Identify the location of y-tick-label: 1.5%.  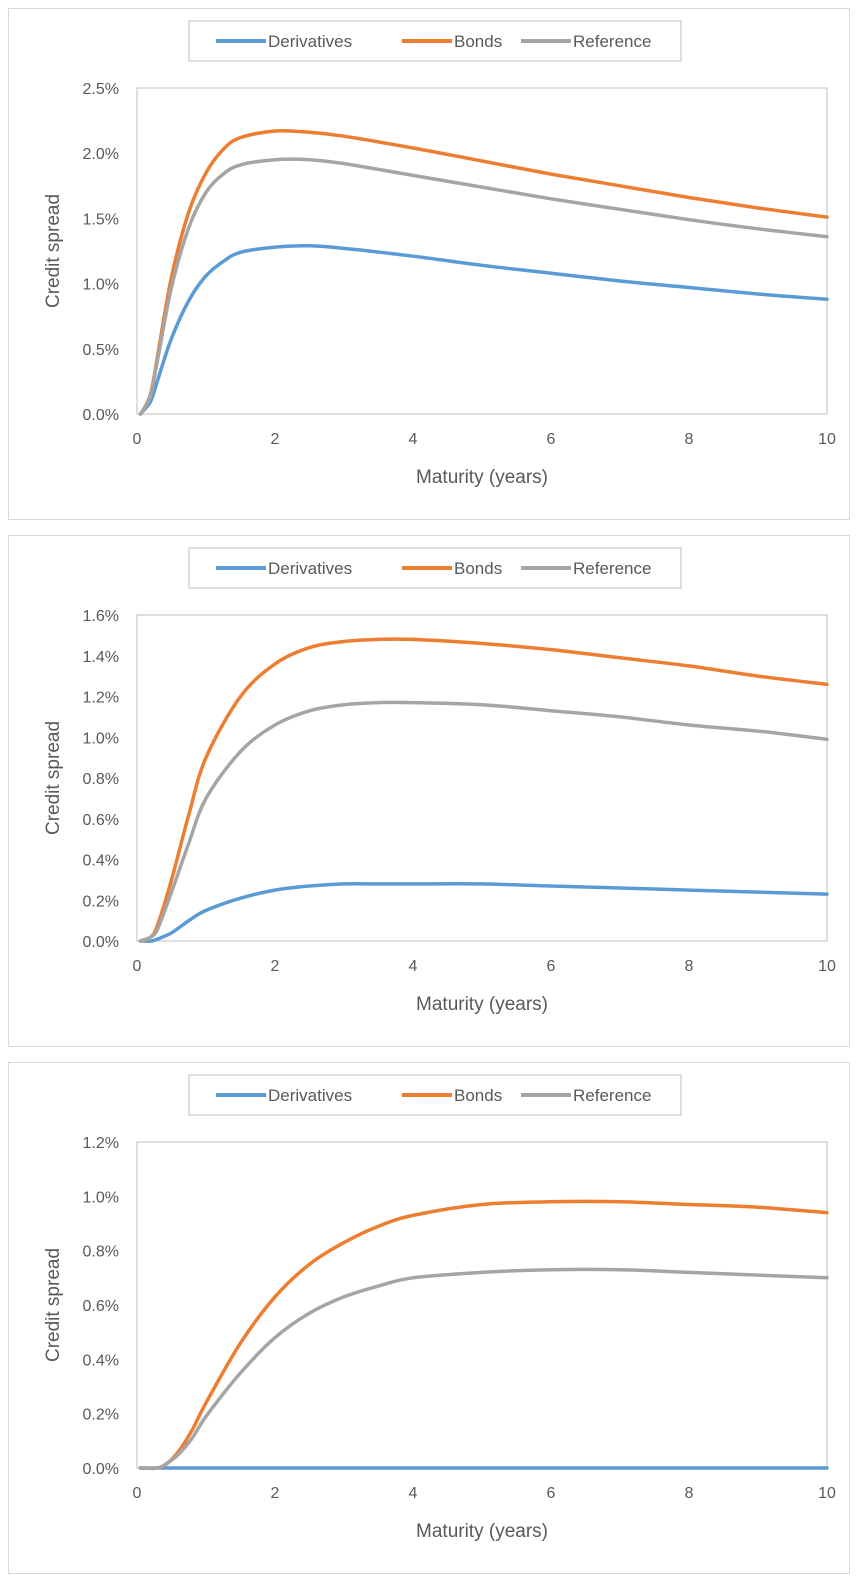
(101, 219).